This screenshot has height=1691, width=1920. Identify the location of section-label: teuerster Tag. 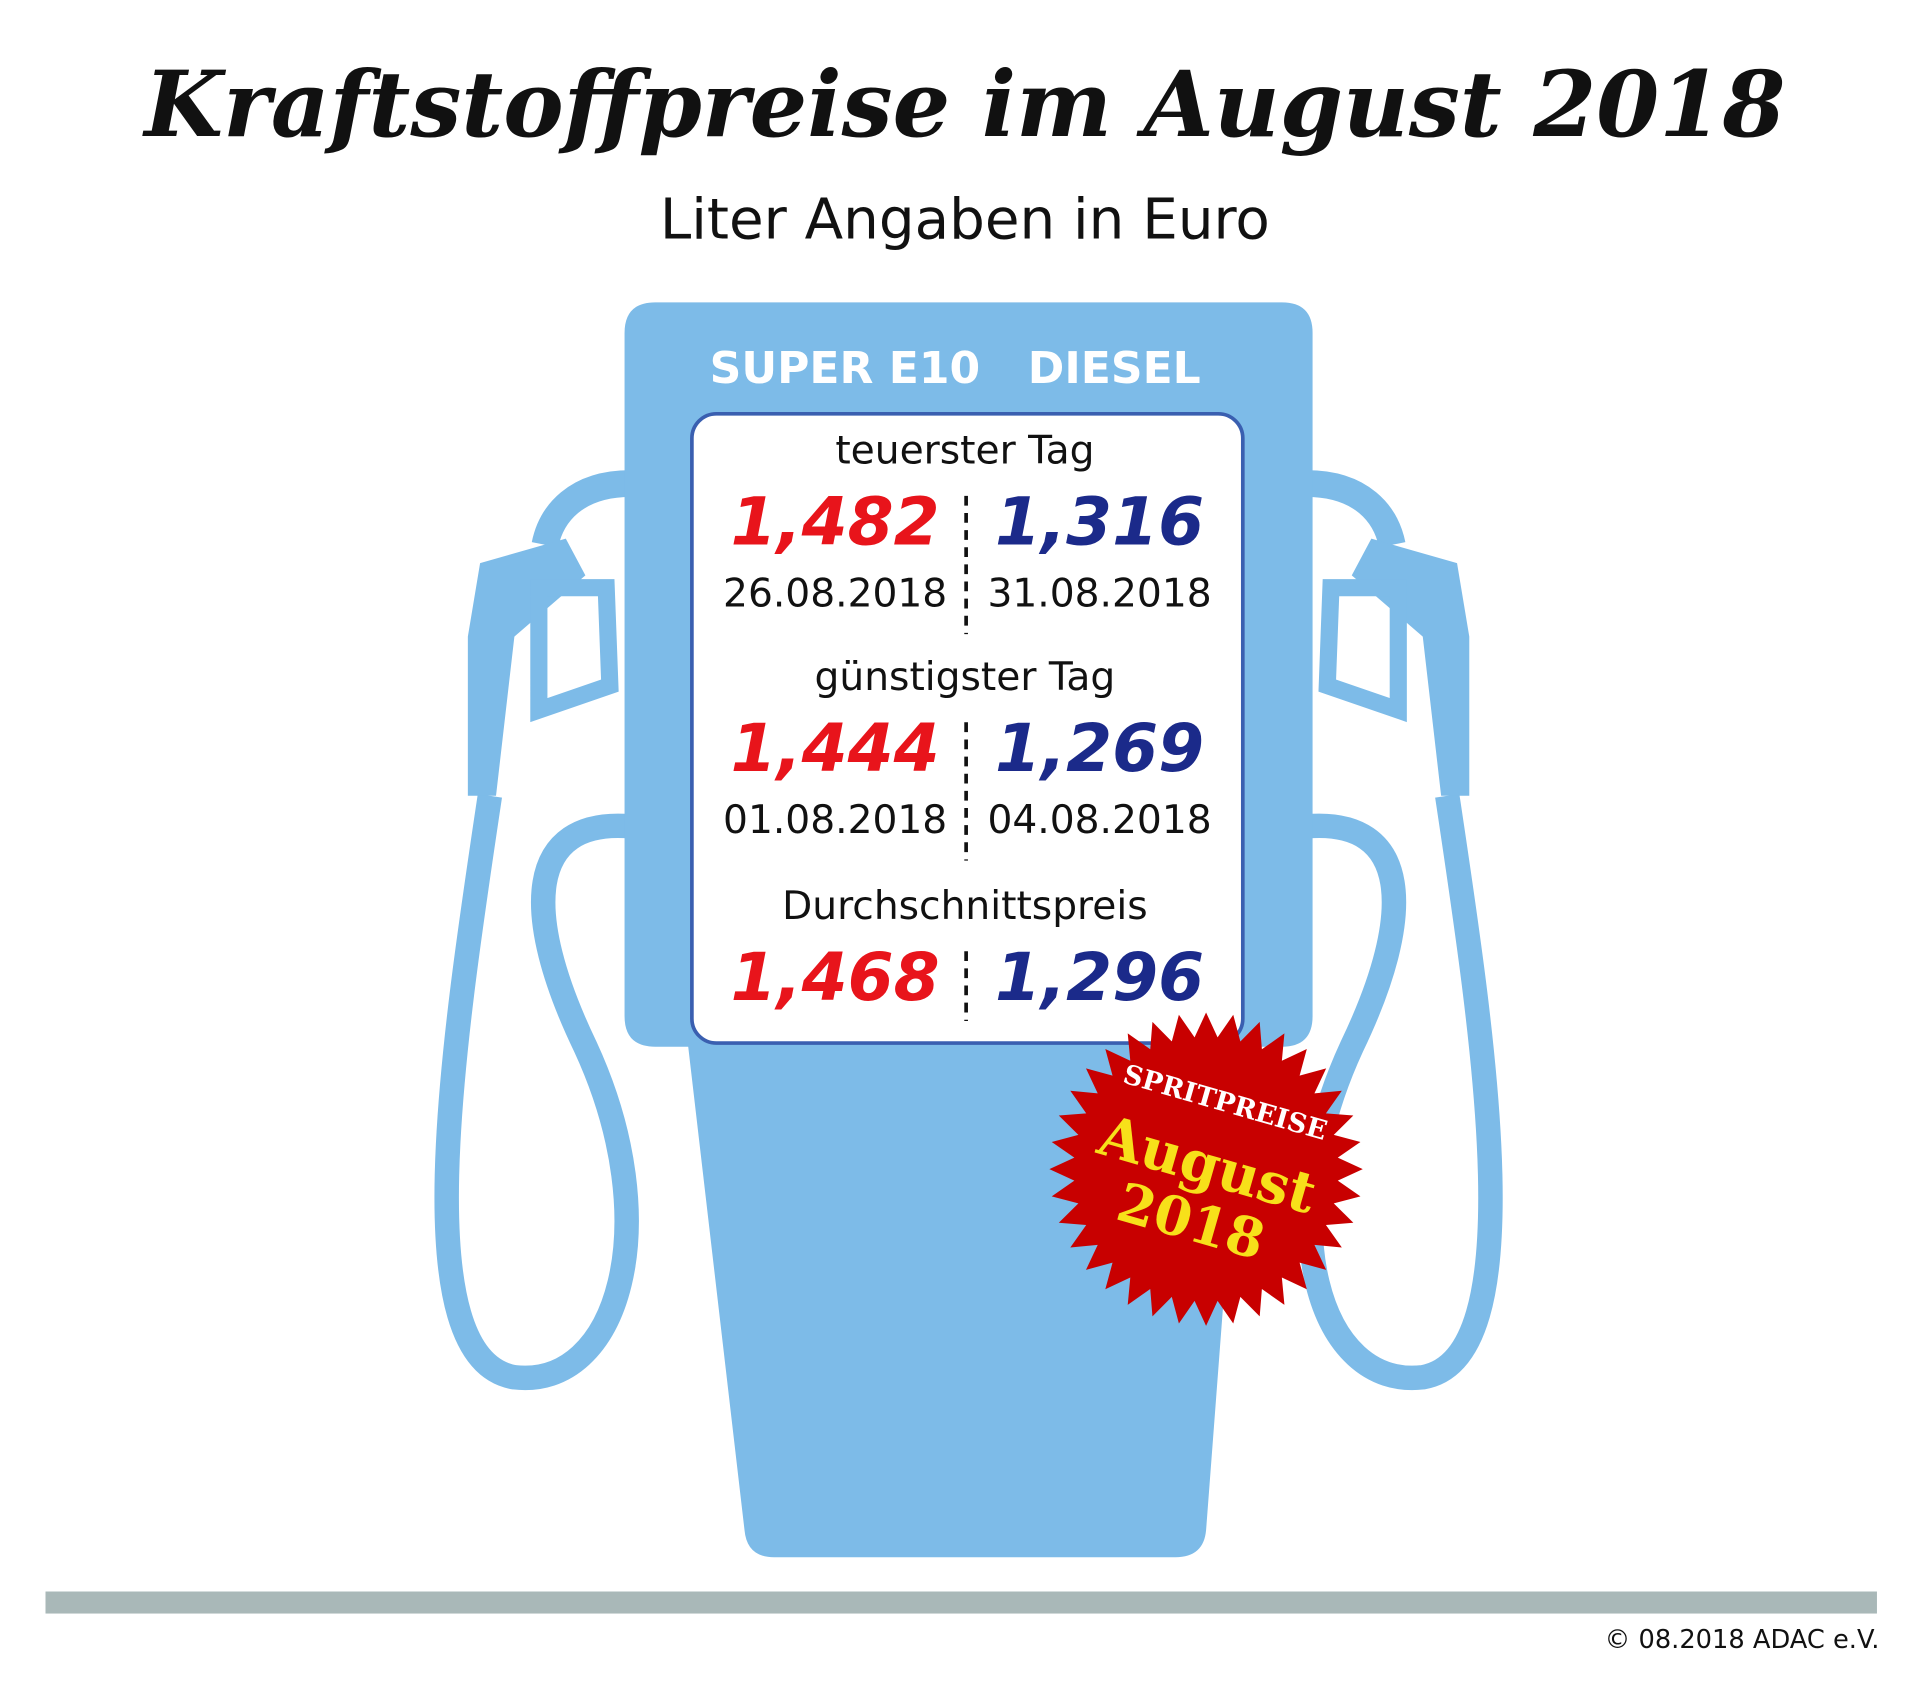
(964, 450).